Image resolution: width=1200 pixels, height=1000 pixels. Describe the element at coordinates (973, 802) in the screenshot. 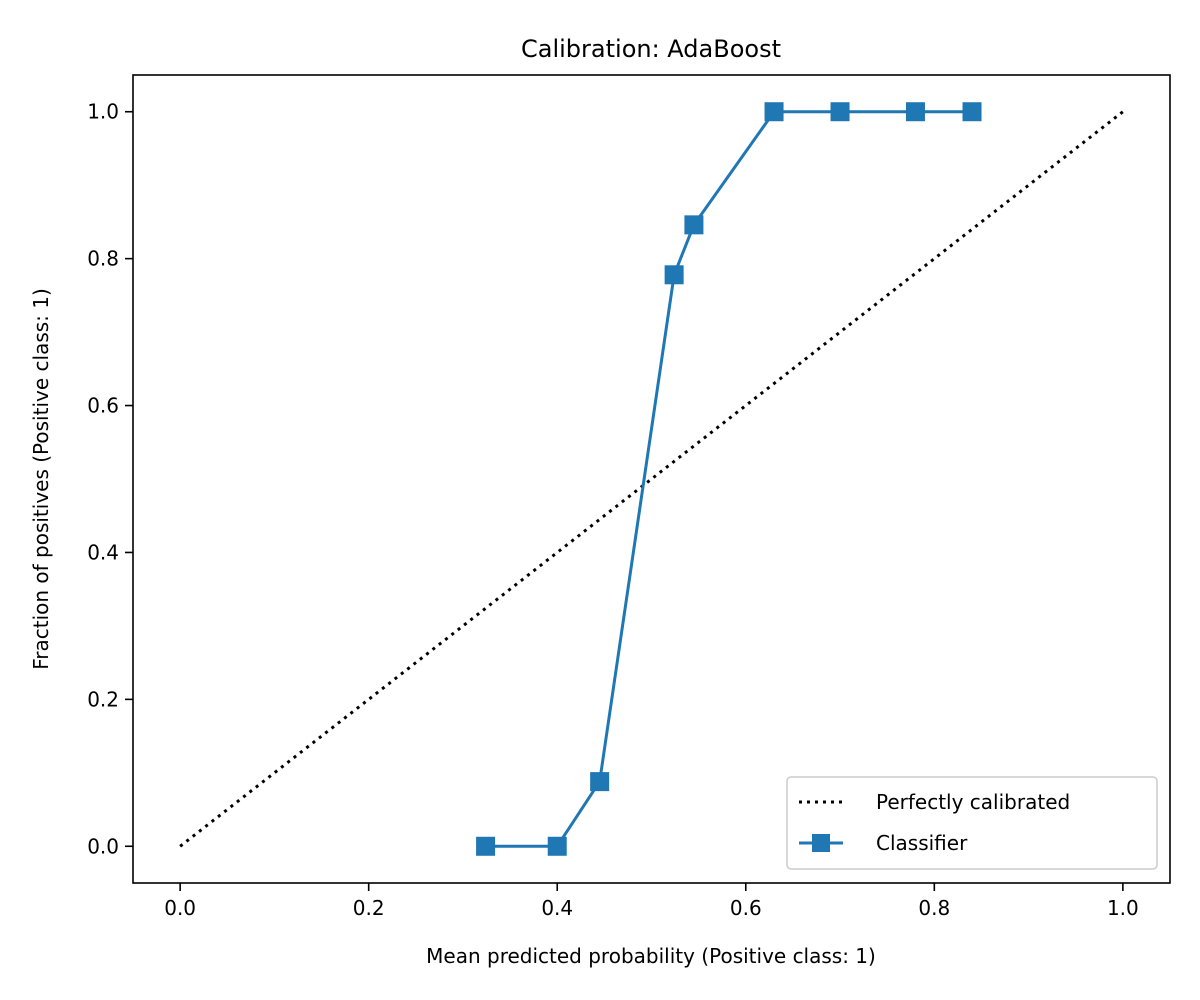

I see `legend-label: Perfectly calibrated` at that location.